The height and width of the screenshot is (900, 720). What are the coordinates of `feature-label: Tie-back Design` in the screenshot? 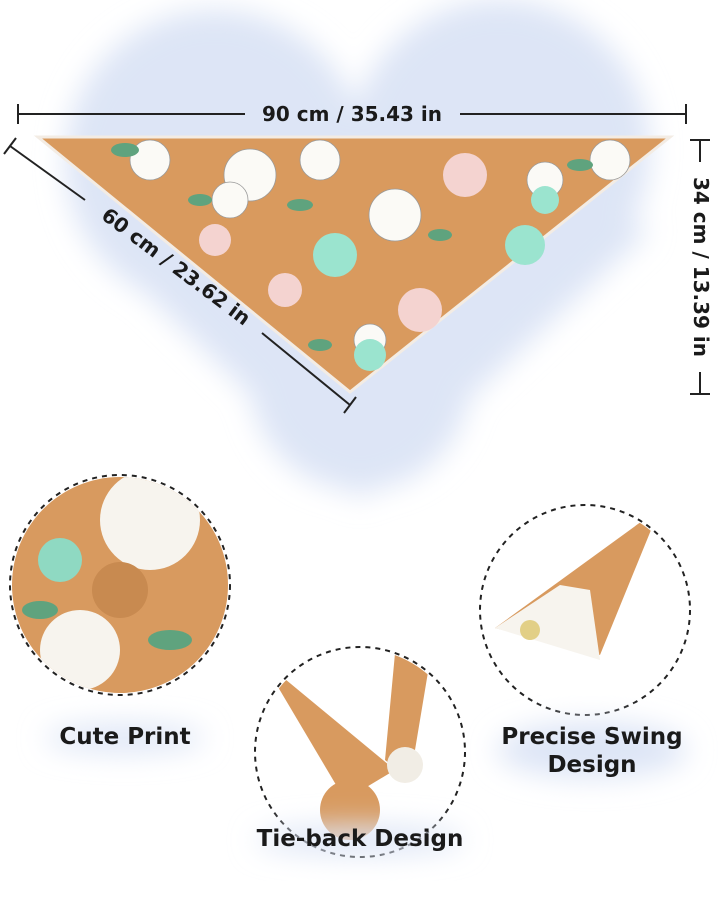 It's located at (360, 839).